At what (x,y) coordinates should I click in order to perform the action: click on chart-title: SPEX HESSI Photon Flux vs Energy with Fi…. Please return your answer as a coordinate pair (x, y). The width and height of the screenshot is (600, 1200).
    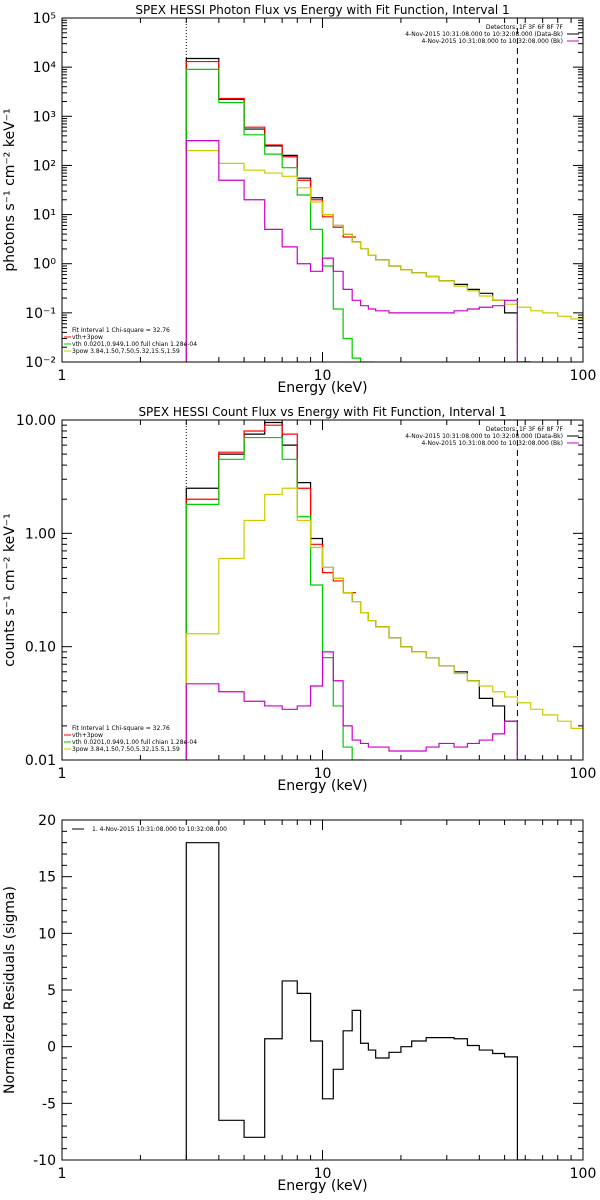
    Looking at the image, I should click on (322, 10).